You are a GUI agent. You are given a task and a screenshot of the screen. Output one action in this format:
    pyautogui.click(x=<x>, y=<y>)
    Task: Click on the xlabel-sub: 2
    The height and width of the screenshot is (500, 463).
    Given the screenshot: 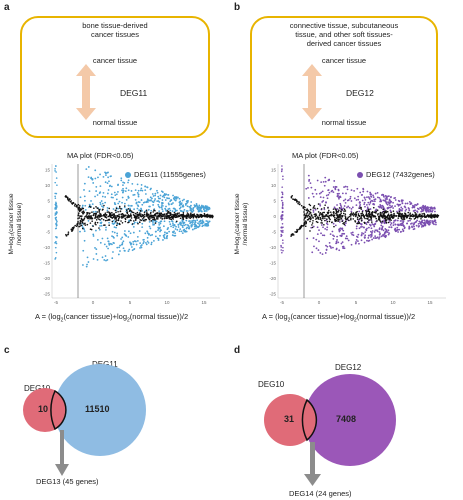 What is the action you would take?
    pyautogui.click(x=289, y=320)
    